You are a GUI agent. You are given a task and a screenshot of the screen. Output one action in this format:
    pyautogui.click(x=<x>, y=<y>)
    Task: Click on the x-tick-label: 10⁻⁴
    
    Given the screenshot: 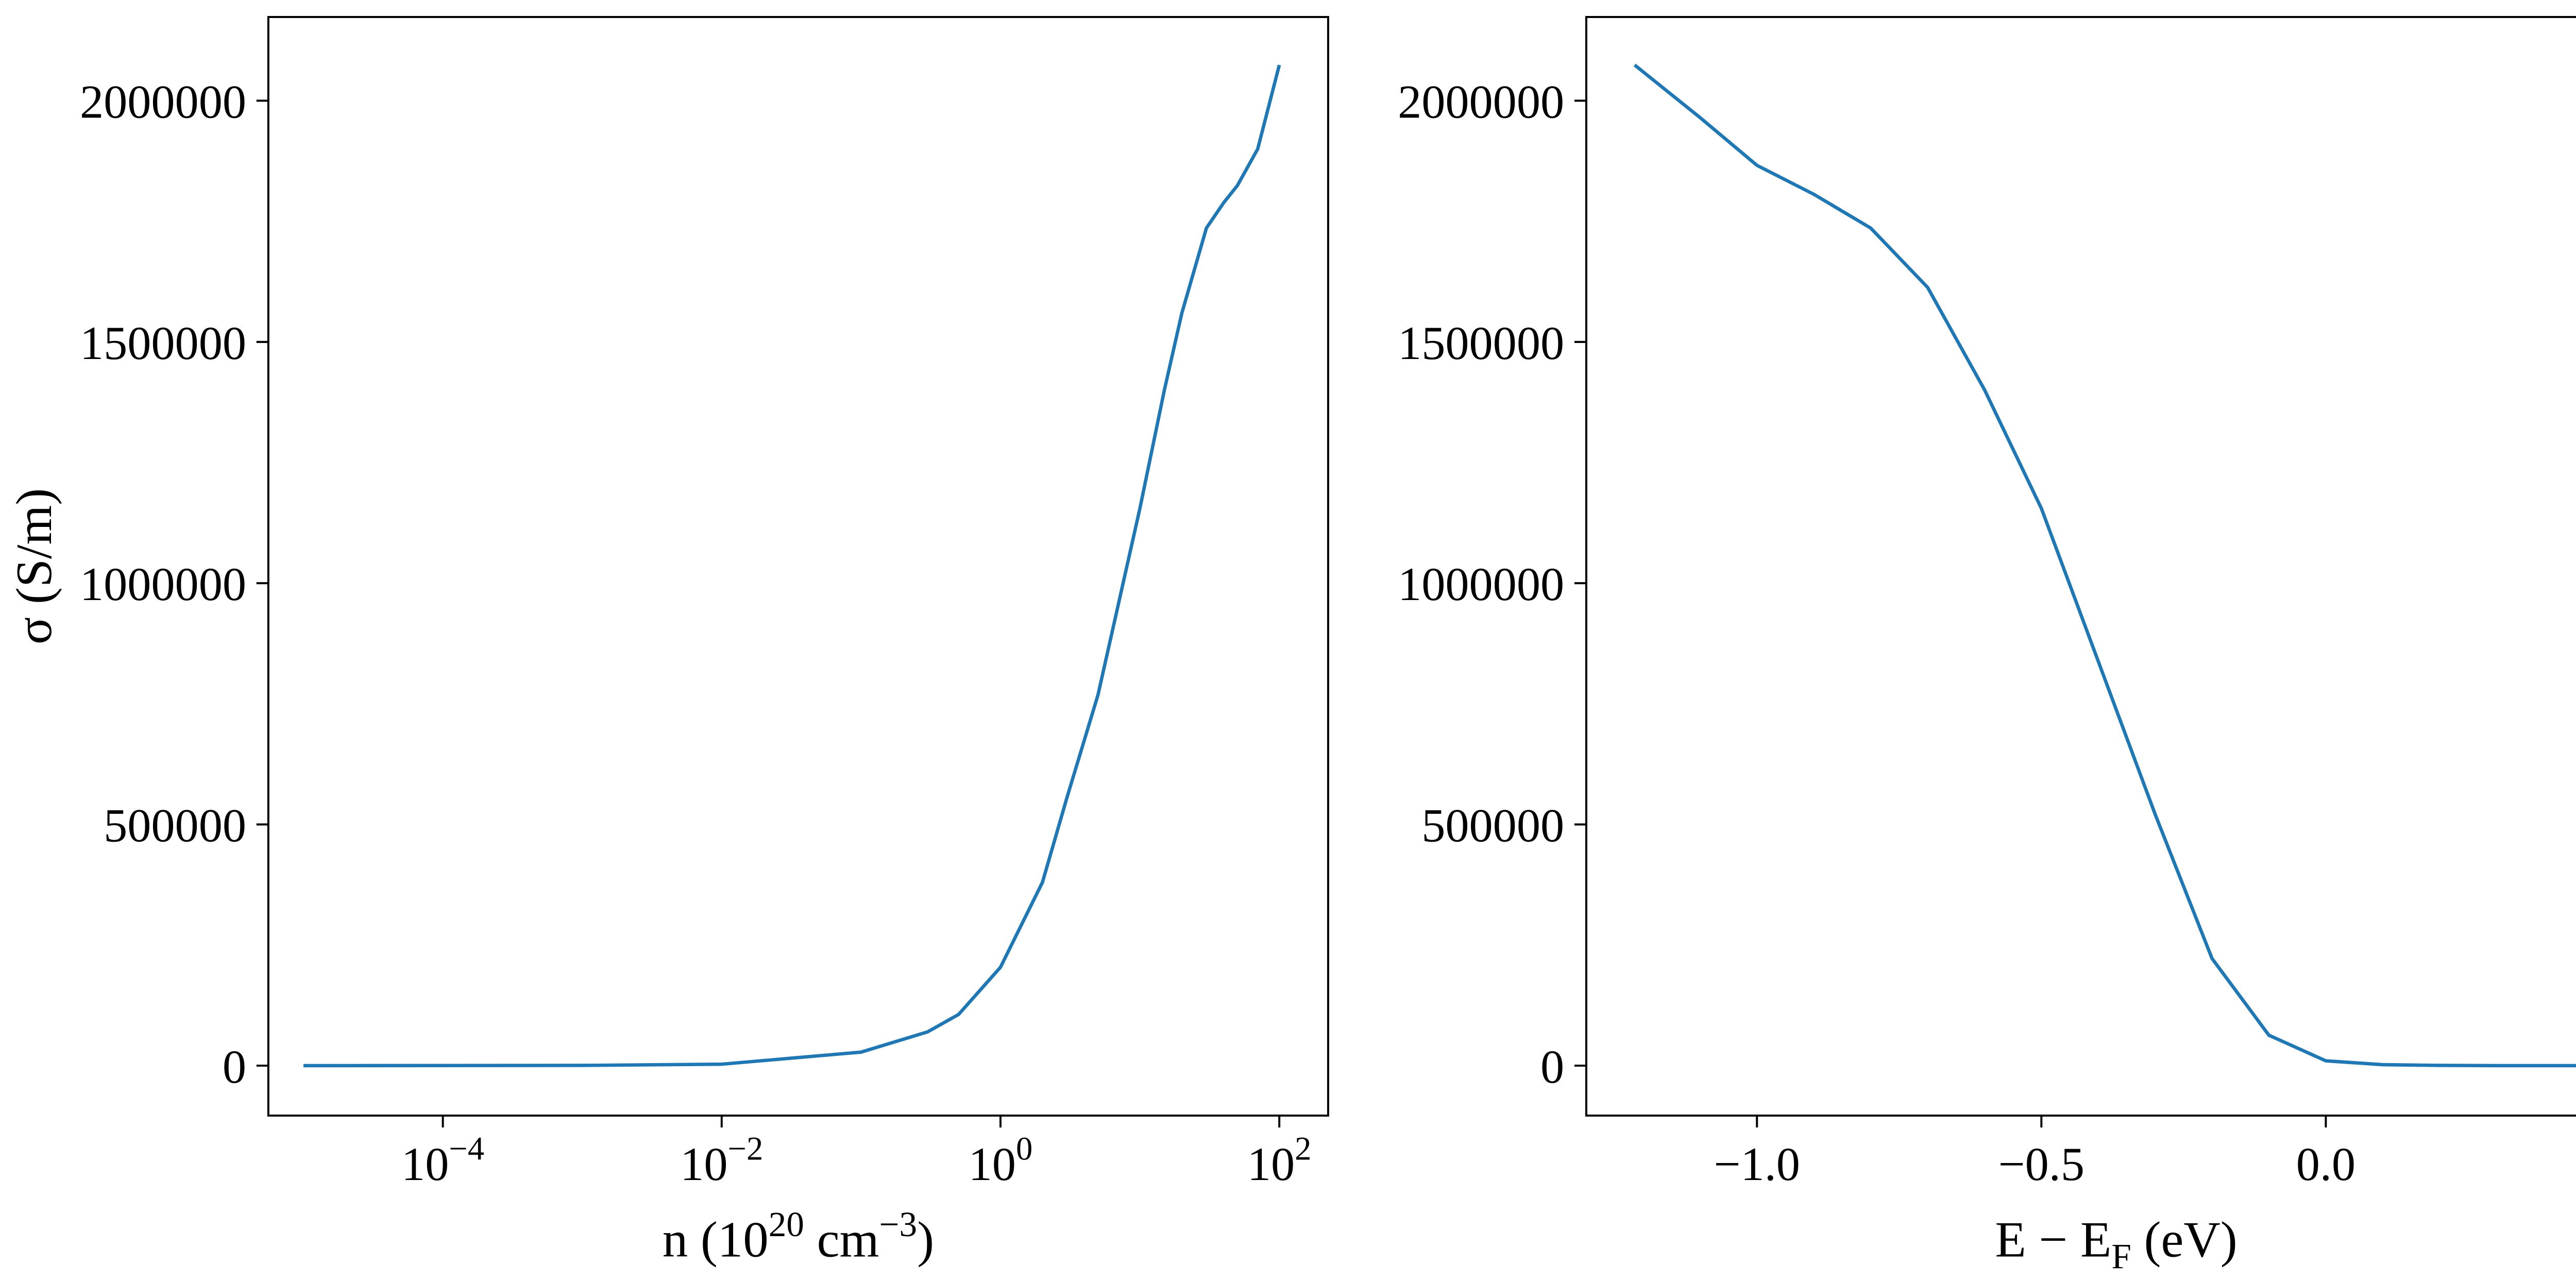 What is the action you would take?
    pyautogui.click(x=442, y=1160)
    